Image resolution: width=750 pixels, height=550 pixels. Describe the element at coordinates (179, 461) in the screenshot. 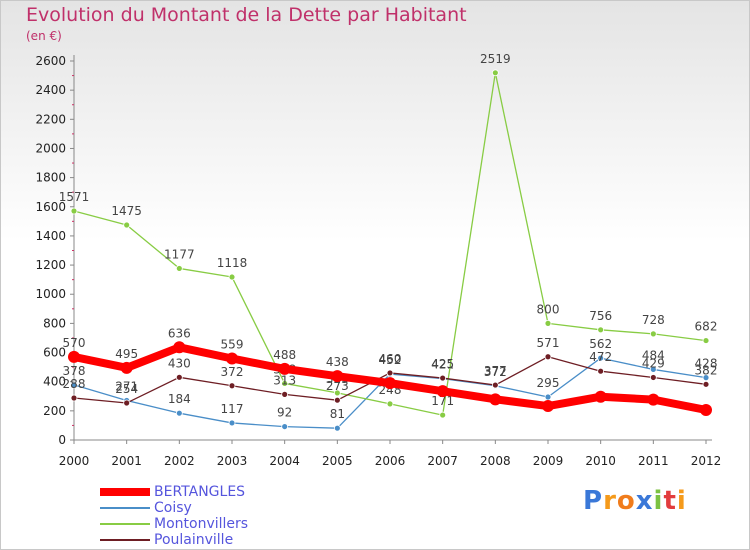

I see `x-tick-label: 2002` at that location.